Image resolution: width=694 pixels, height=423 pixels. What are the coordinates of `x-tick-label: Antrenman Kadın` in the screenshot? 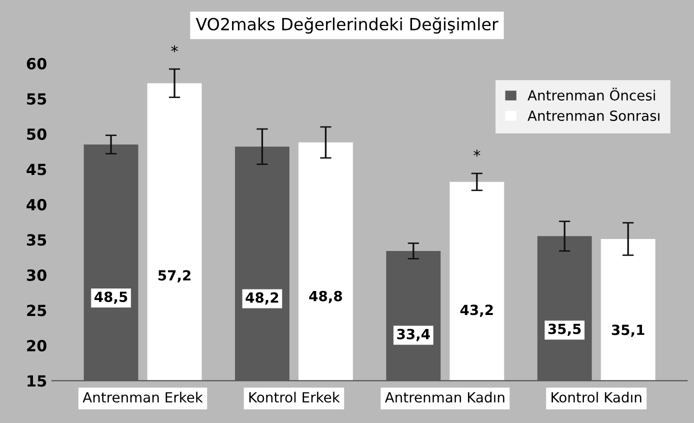 It's located at (444, 397).